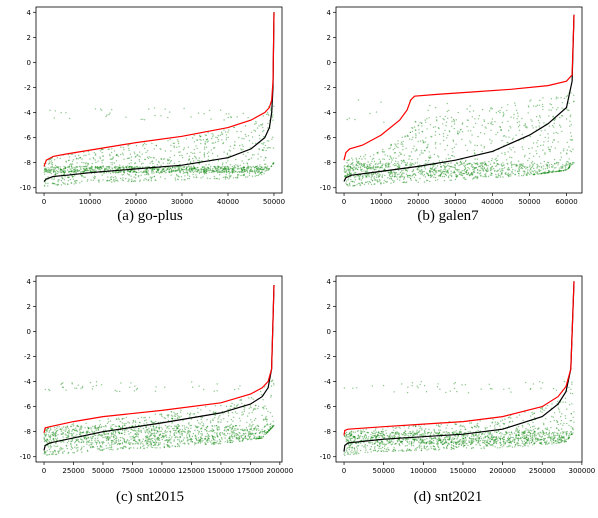  What do you see at coordinates (29, 332) in the screenshot?
I see `y-tick-label: 0` at bounding box center [29, 332].